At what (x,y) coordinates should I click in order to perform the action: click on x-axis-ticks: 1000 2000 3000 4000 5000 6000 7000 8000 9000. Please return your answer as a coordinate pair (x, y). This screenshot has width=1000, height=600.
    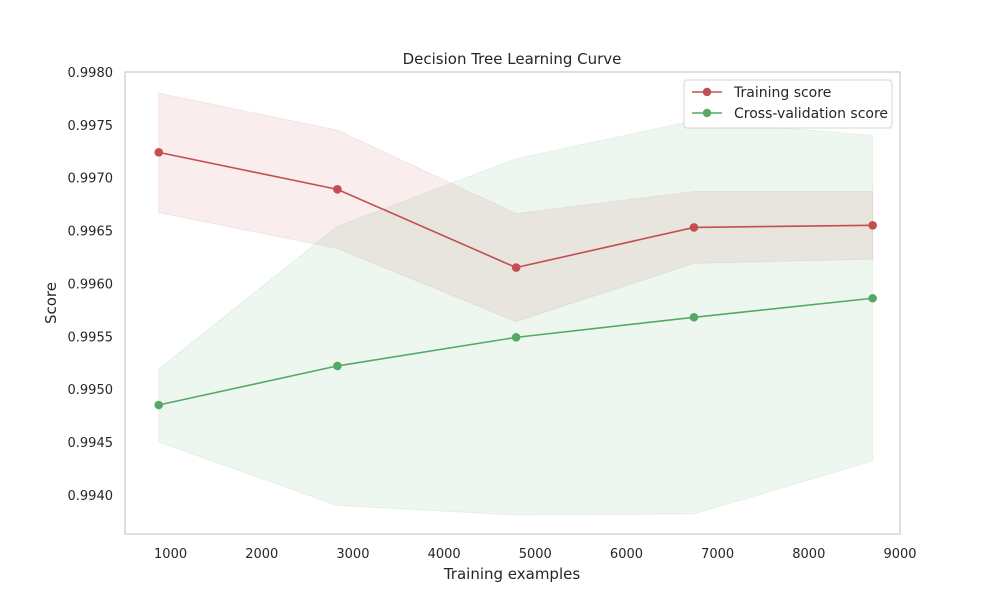
    Looking at the image, I should click on (535, 554).